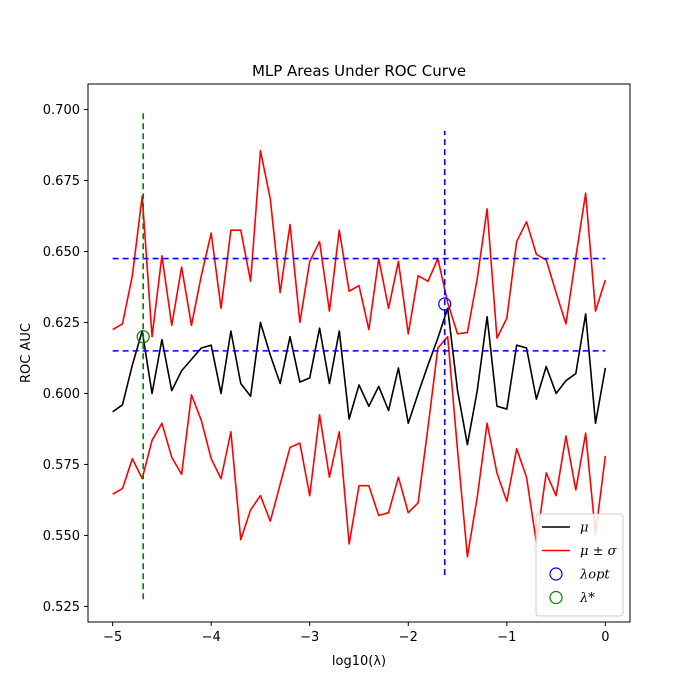  What do you see at coordinates (359, 661) in the screenshot?
I see `x-axis-label: log10(λ)` at bounding box center [359, 661].